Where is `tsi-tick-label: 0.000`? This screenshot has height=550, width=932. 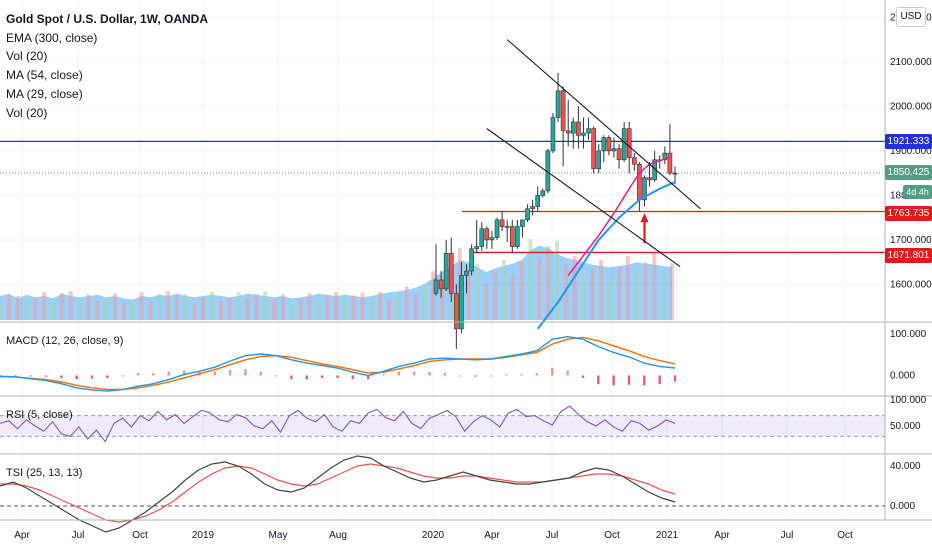
tsi-tick-label: 0.000 is located at coordinates (902, 506).